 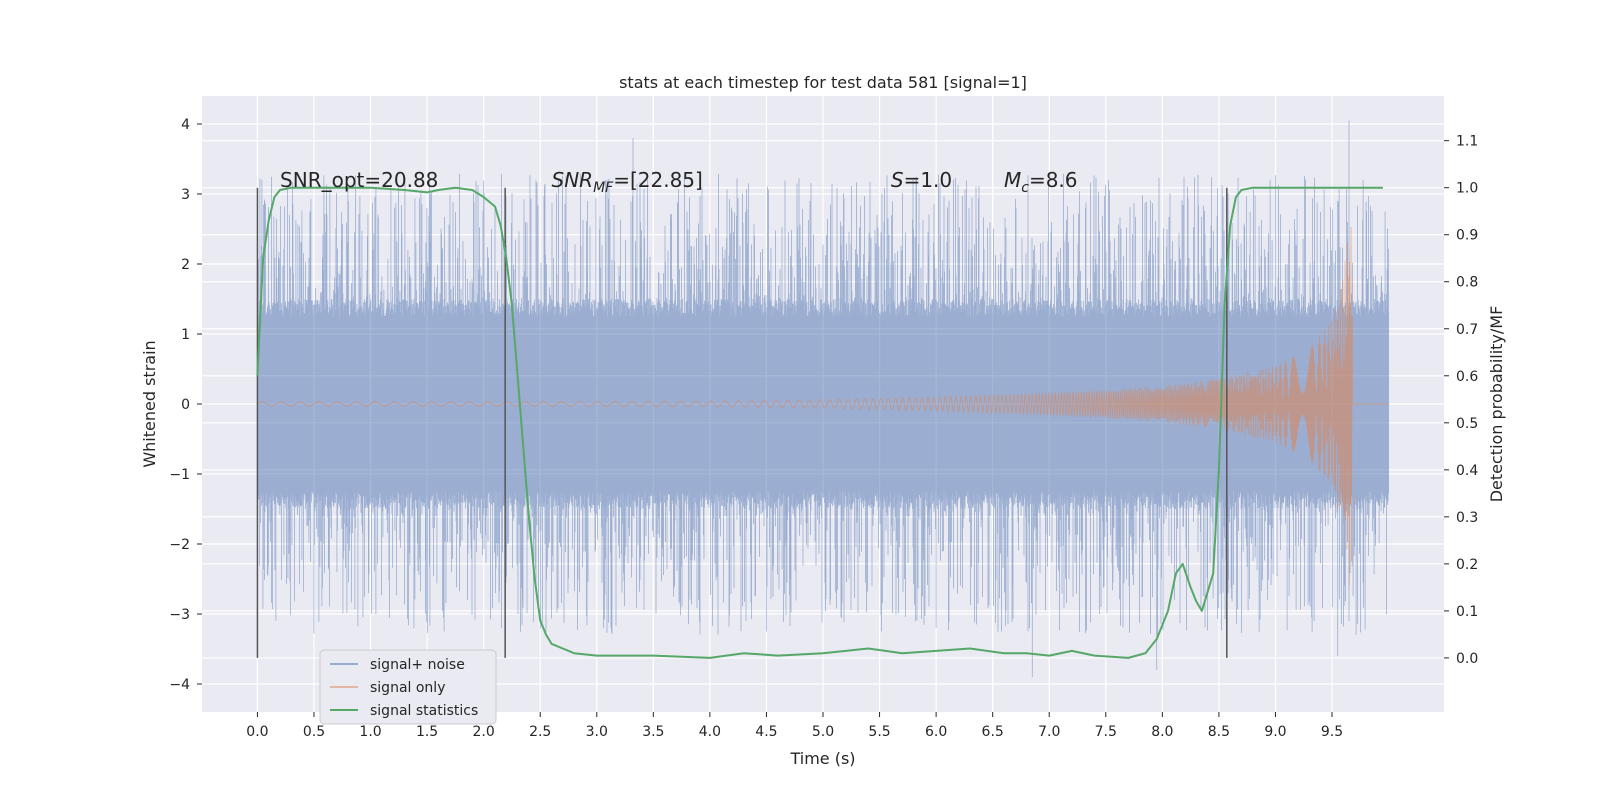 I want to click on x-tick-label-8: 4.0, so click(x=710, y=732).